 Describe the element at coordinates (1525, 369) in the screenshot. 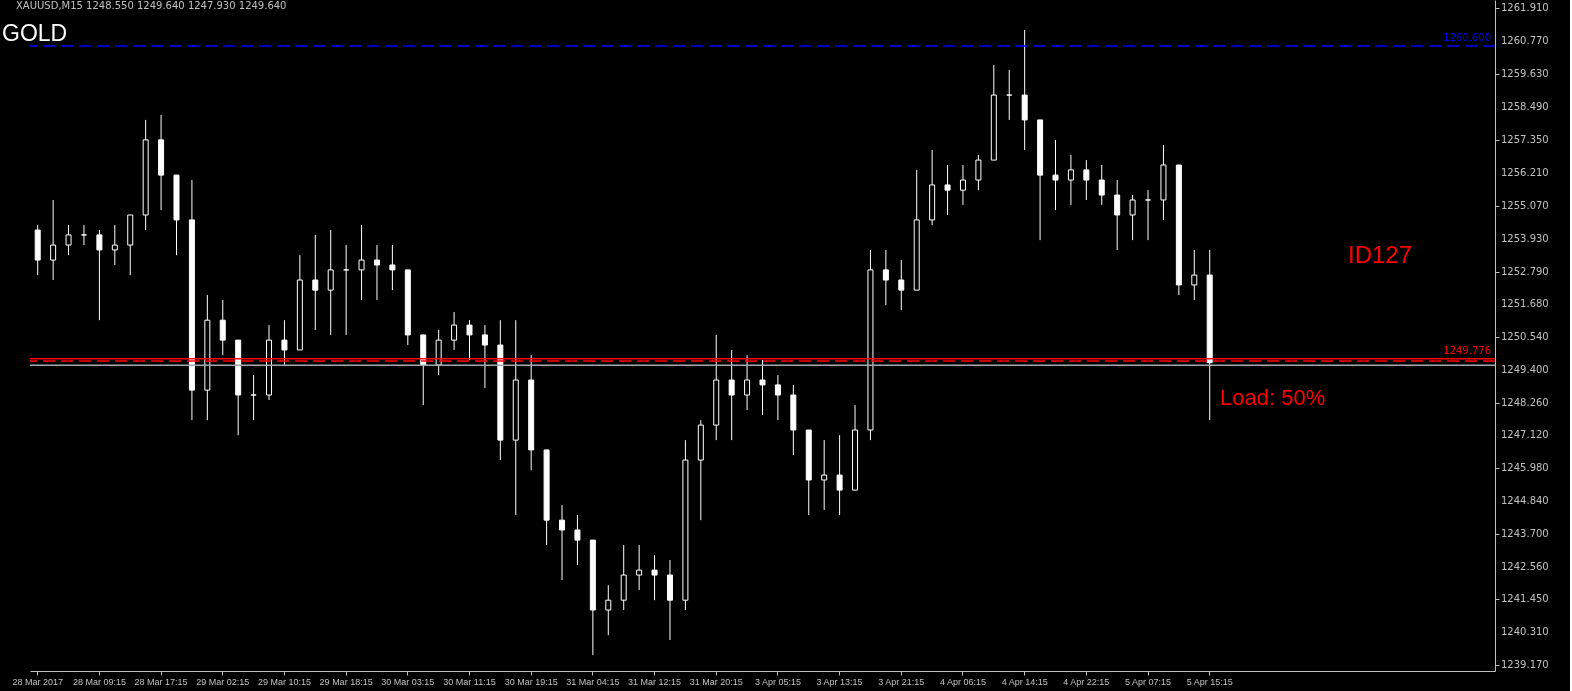

I see `y-tick-label: 1249.400` at that location.